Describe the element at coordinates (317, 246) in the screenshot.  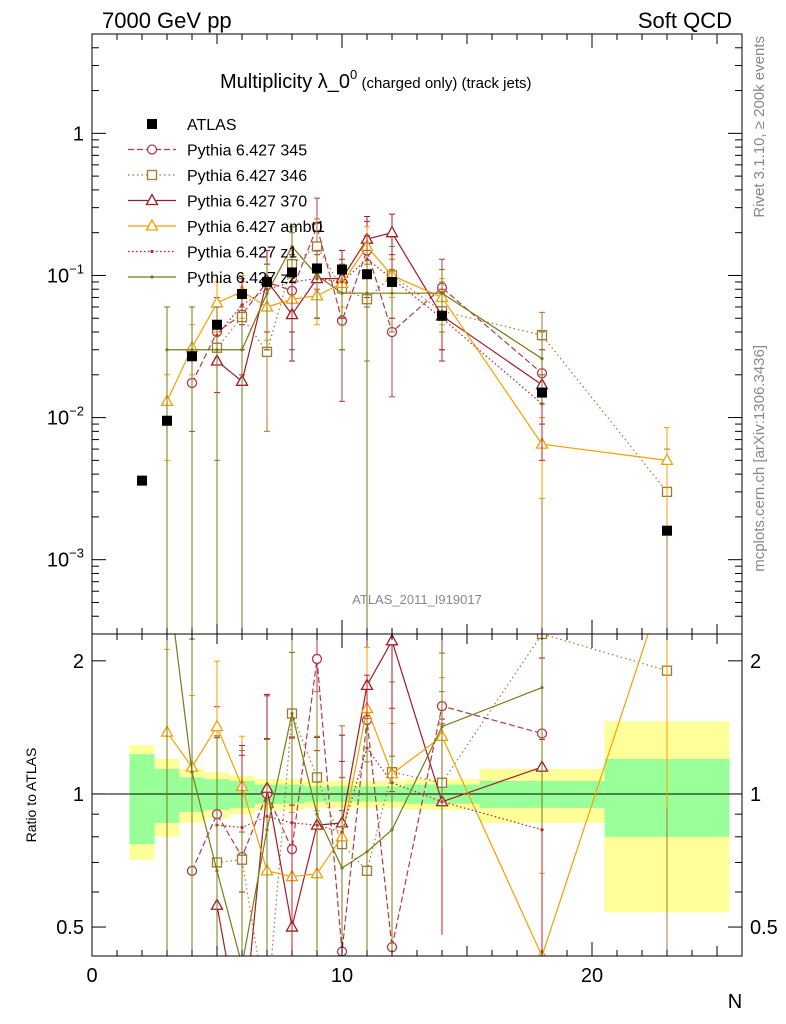
I see `series-346-point` at that location.